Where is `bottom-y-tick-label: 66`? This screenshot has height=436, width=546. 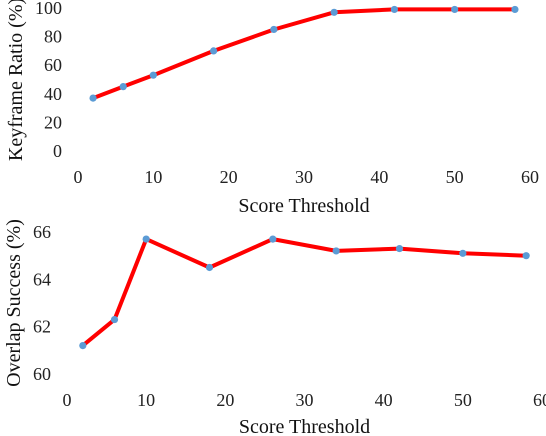 bottom-y-tick-label: 66 is located at coordinates (42, 232).